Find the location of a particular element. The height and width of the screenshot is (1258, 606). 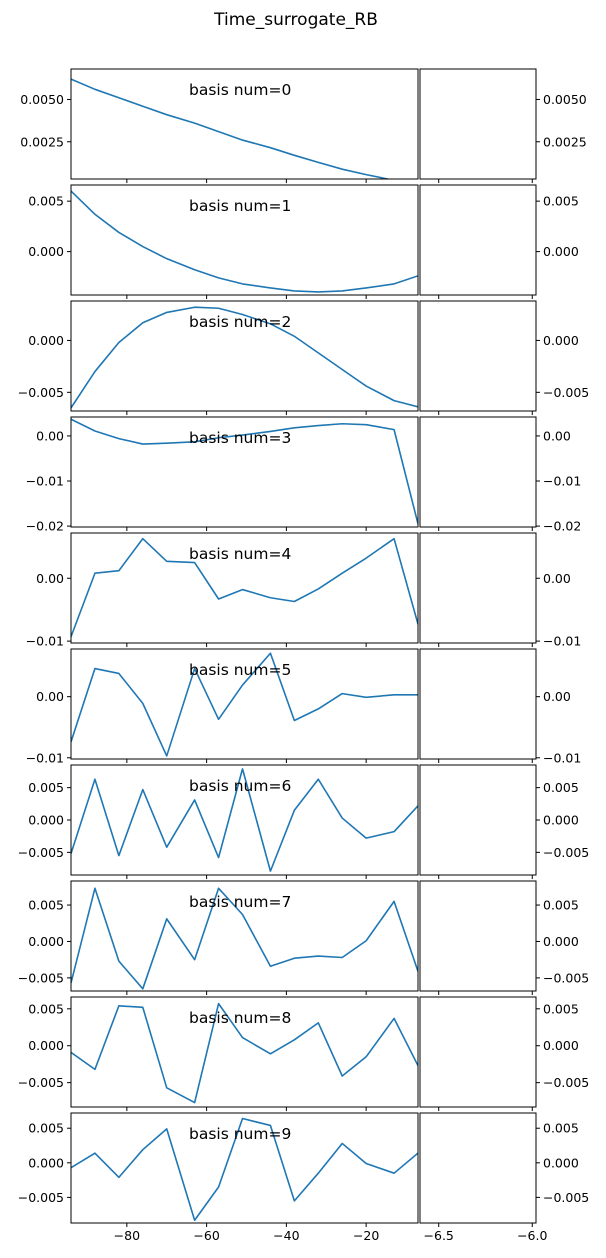

y-tick-label-right: 0.0025 is located at coordinates (565, 141).